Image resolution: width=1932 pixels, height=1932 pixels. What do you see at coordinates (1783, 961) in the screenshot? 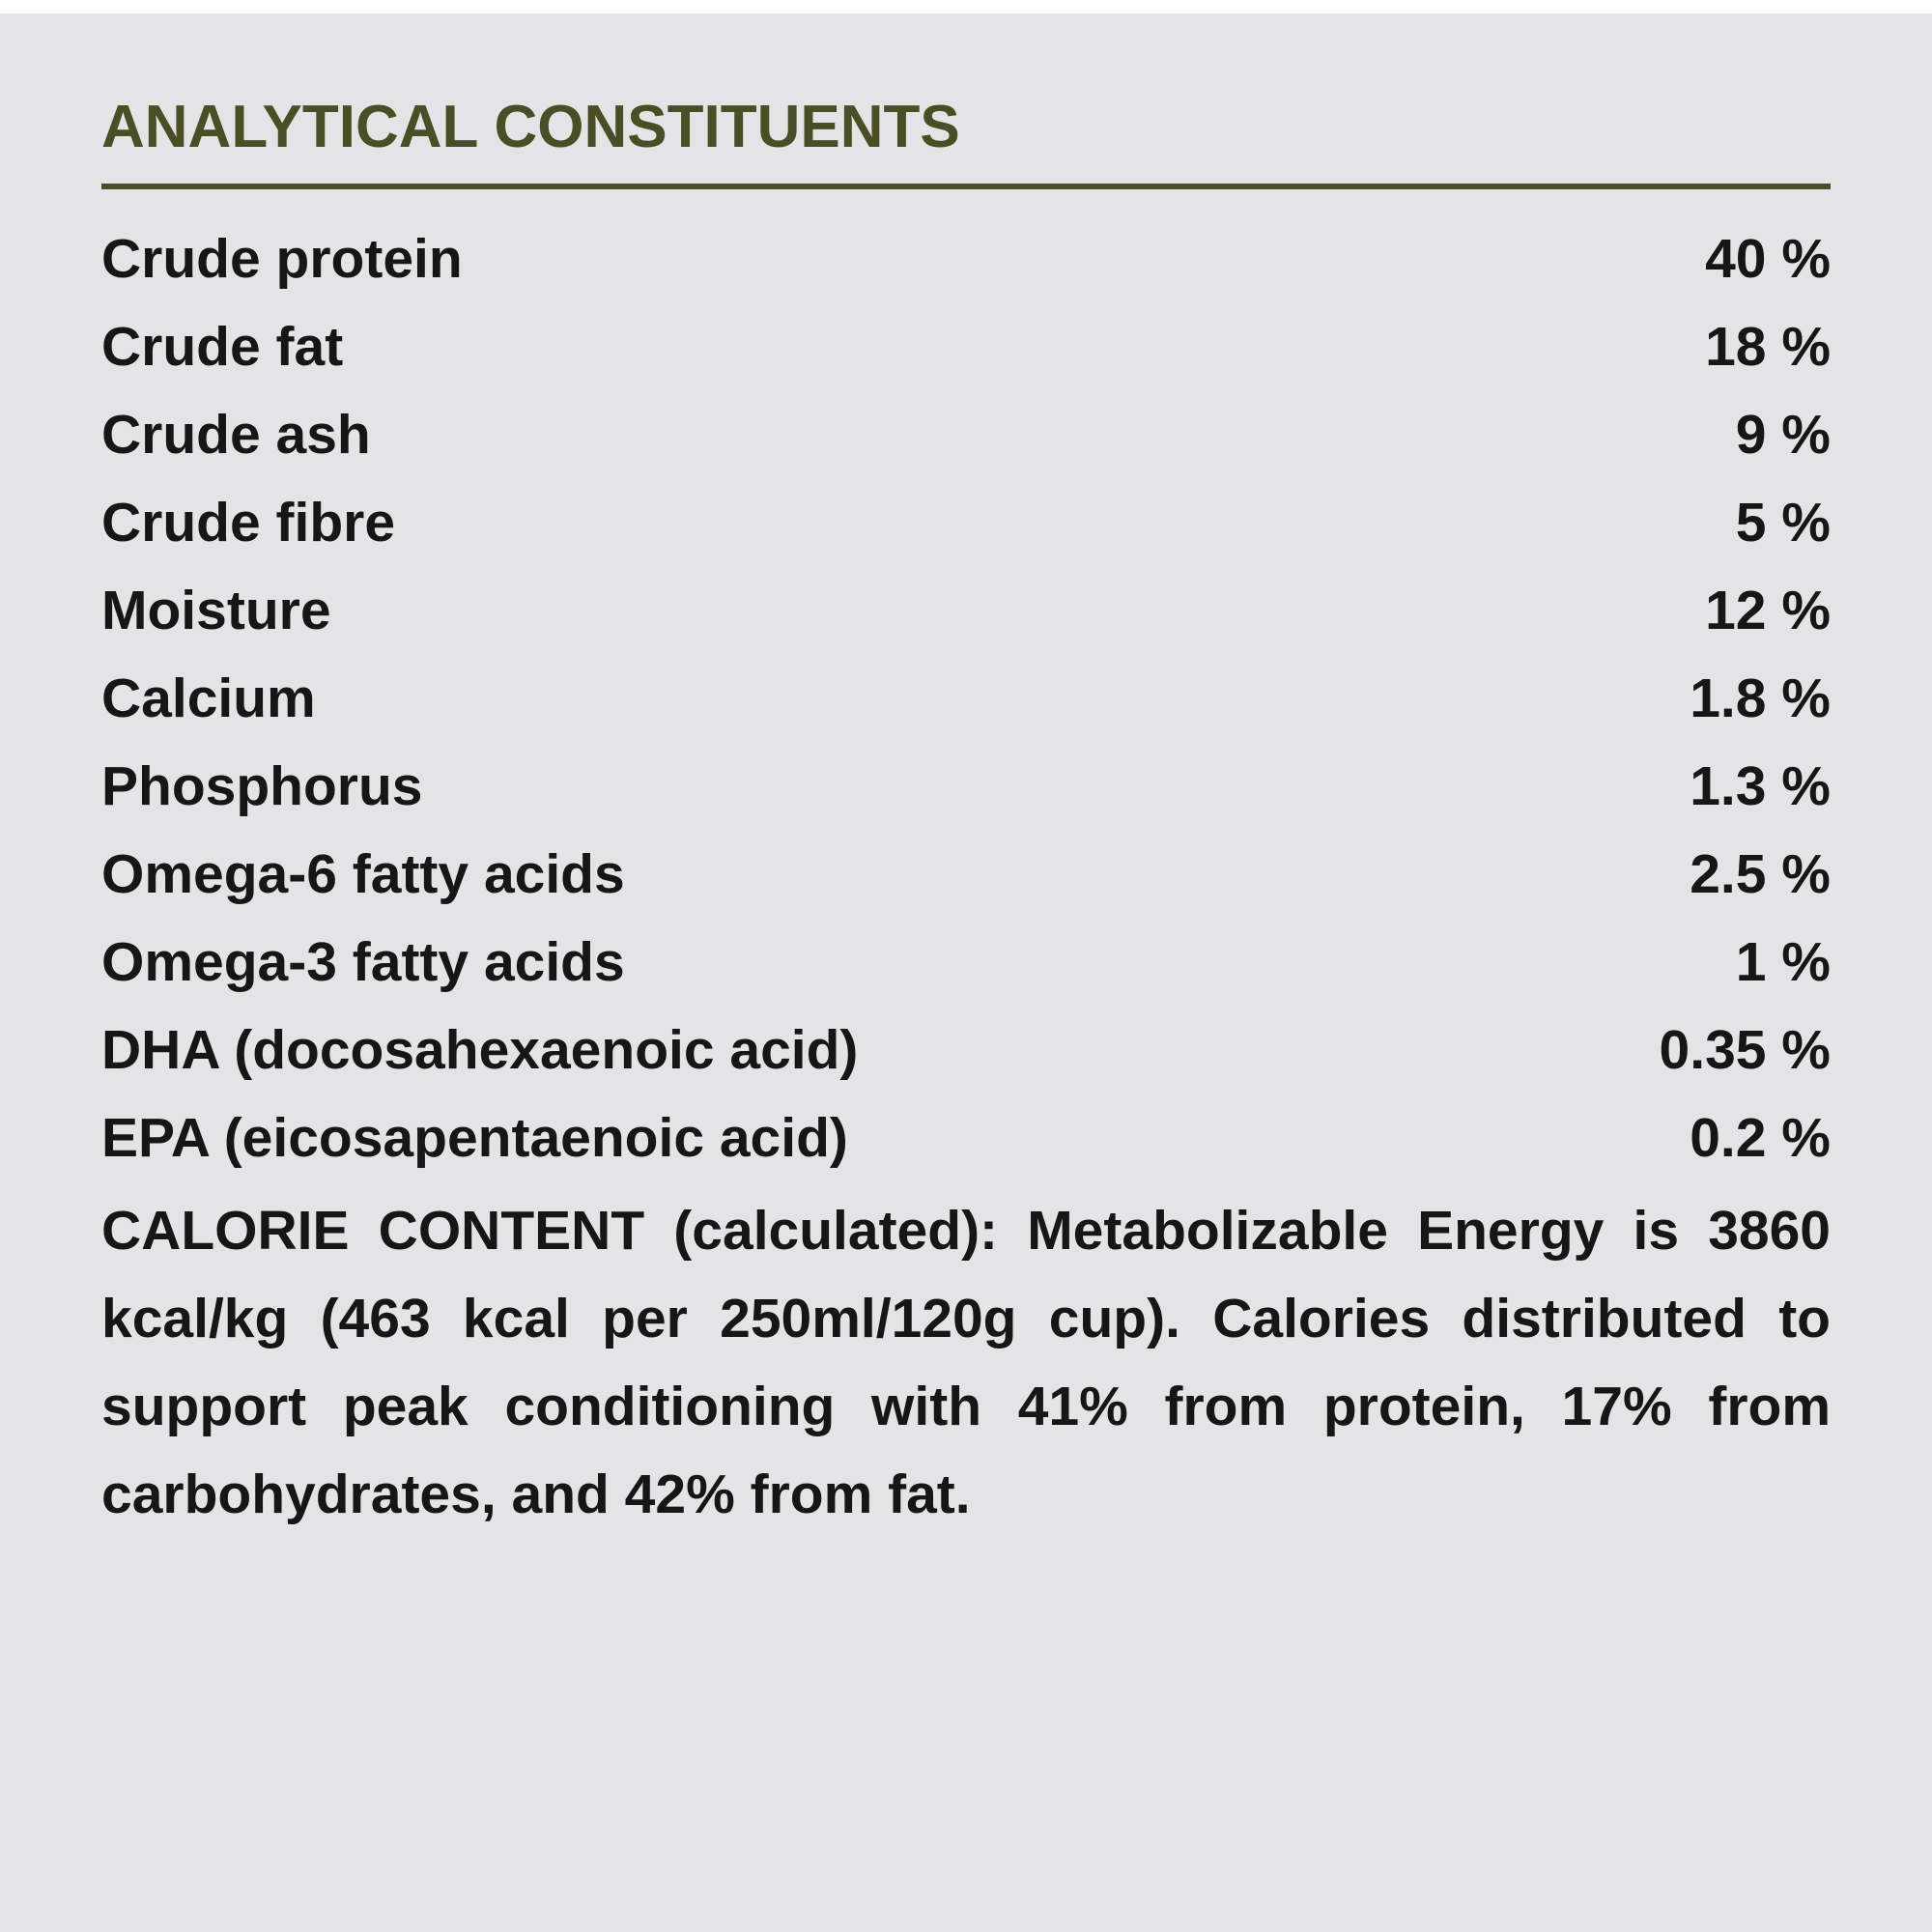
I see `constituent-value: 1 %` at bounding box center [1783, 961].